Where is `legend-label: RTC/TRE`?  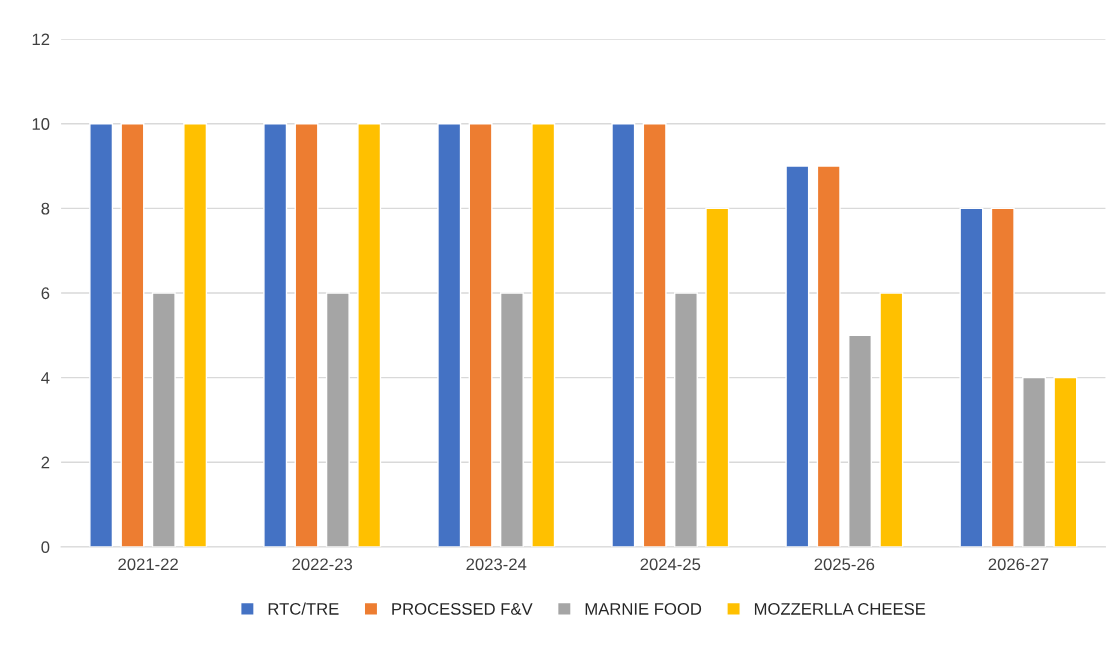 legend-label: RTC/TRE is located at coordinates (303, 608).